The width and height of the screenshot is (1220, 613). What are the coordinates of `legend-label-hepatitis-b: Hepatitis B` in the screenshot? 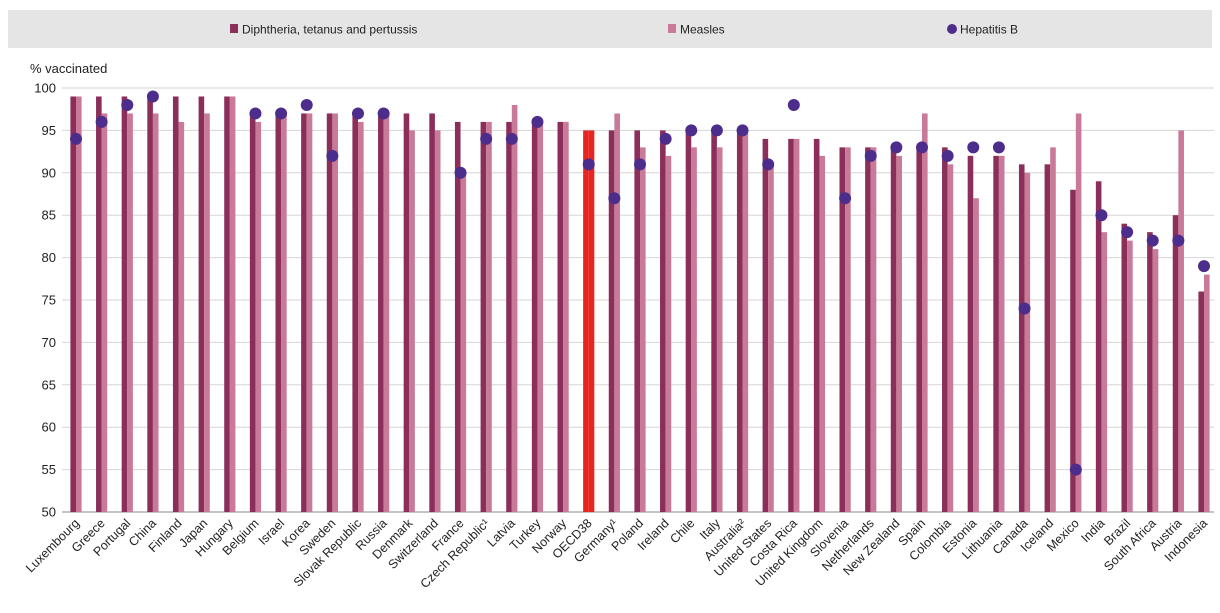 It's located at (989, 30).